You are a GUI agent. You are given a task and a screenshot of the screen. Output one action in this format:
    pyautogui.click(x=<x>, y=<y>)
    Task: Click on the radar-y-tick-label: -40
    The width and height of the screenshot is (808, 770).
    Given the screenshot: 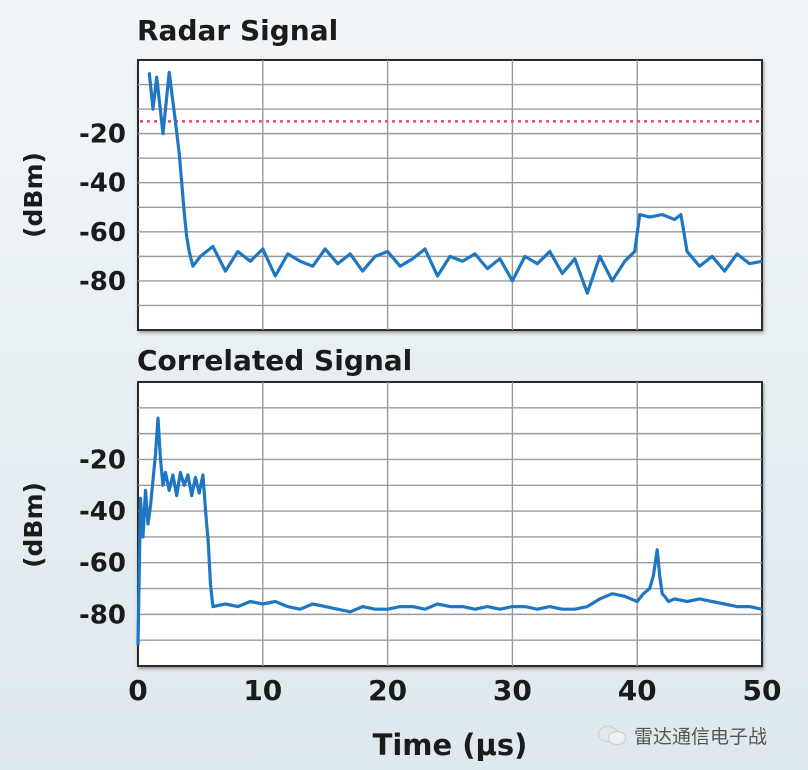 What is the action you would take?
    pyautogui.click(x=102, y=184)
    